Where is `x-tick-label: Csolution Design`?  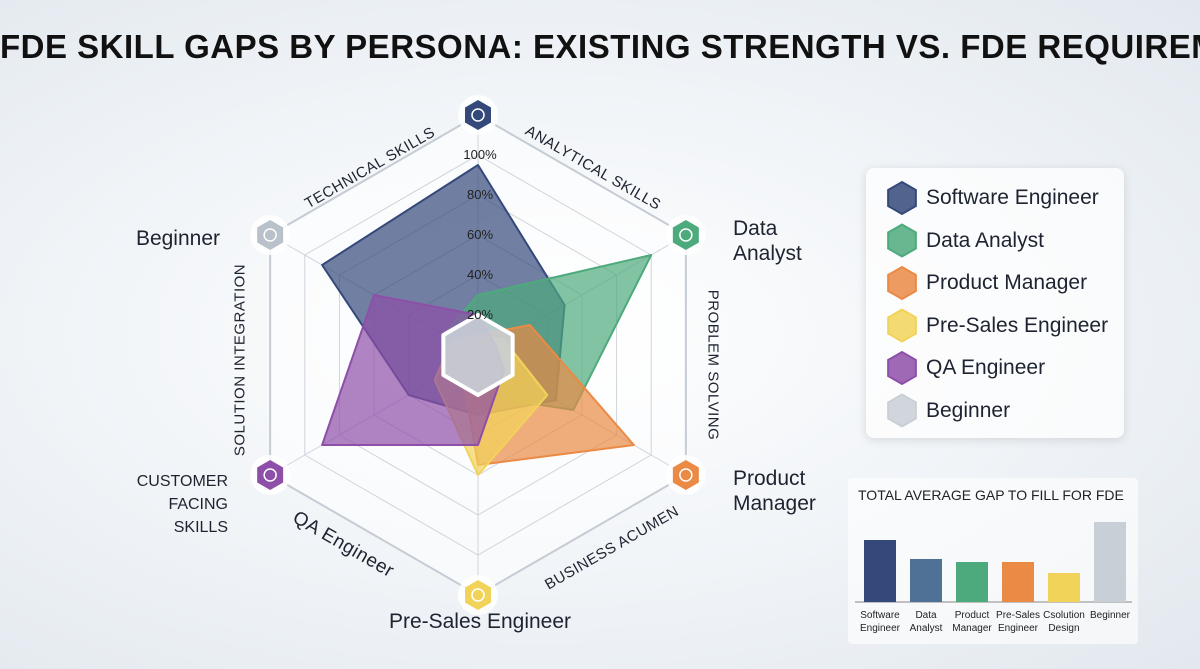
x-tick-label: Csolution Design is located at coordinates (1064, 622).